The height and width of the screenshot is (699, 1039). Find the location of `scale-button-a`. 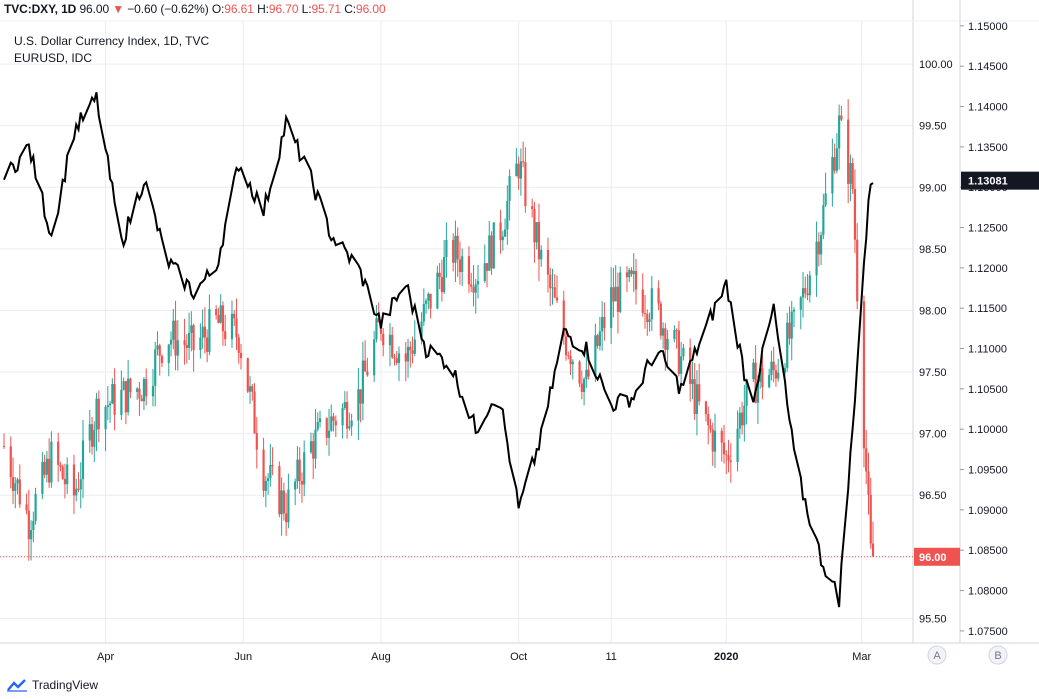

scale-button-a is located at coordinates (937, 655).